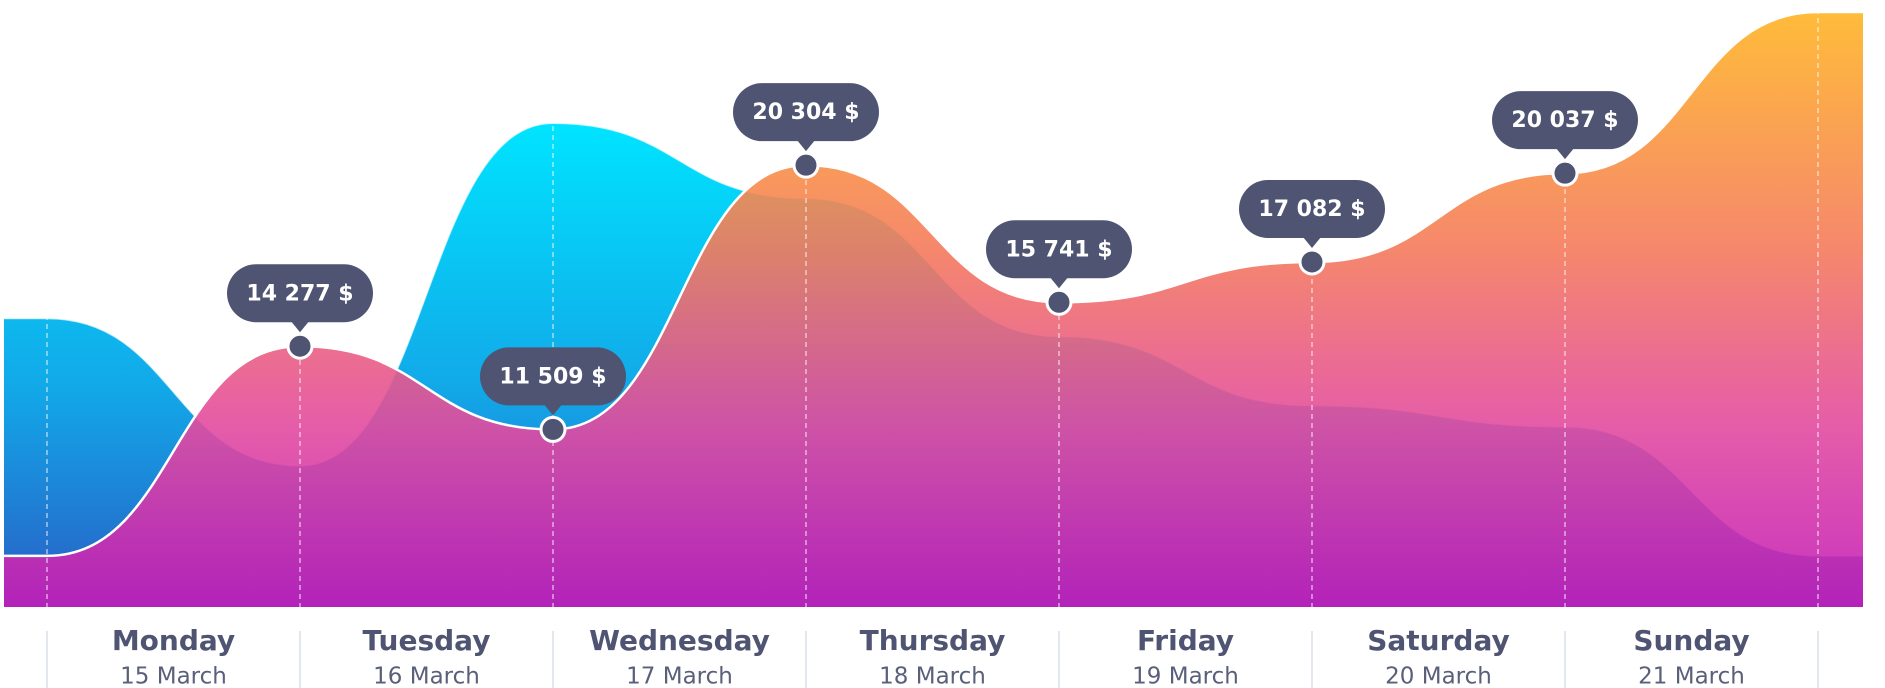  I want to click on value-callout: 15 741 $, so click(1059, 254).